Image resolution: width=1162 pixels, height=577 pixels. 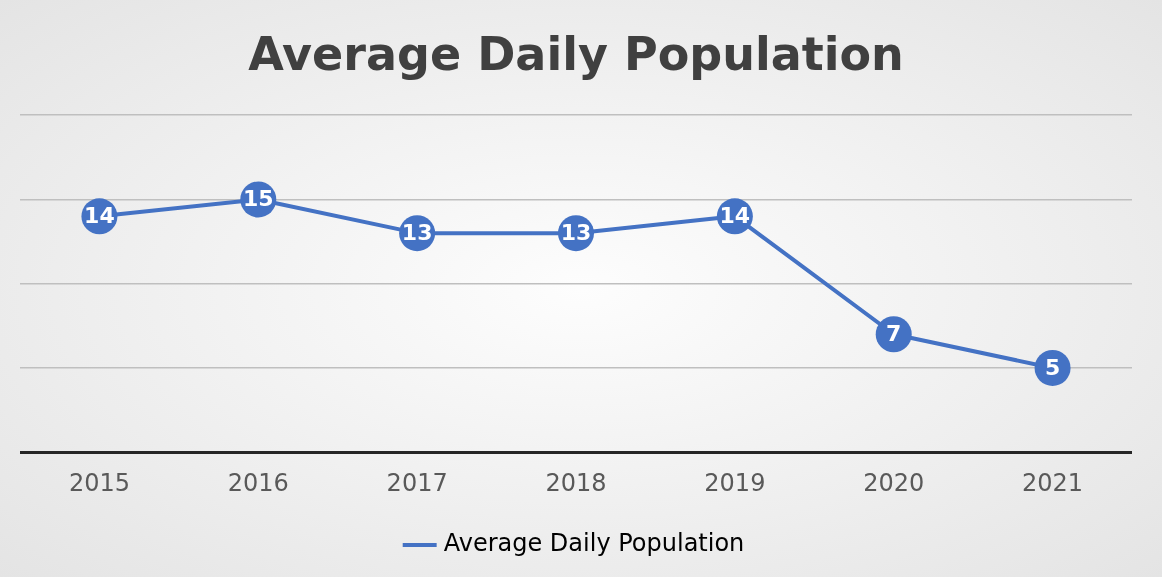 I want to click on data-label: 15, so click(x=258, y=199).